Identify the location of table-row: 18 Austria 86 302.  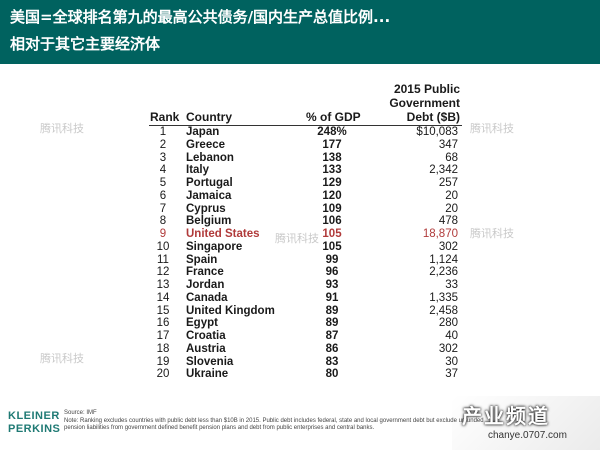
(300, 349).